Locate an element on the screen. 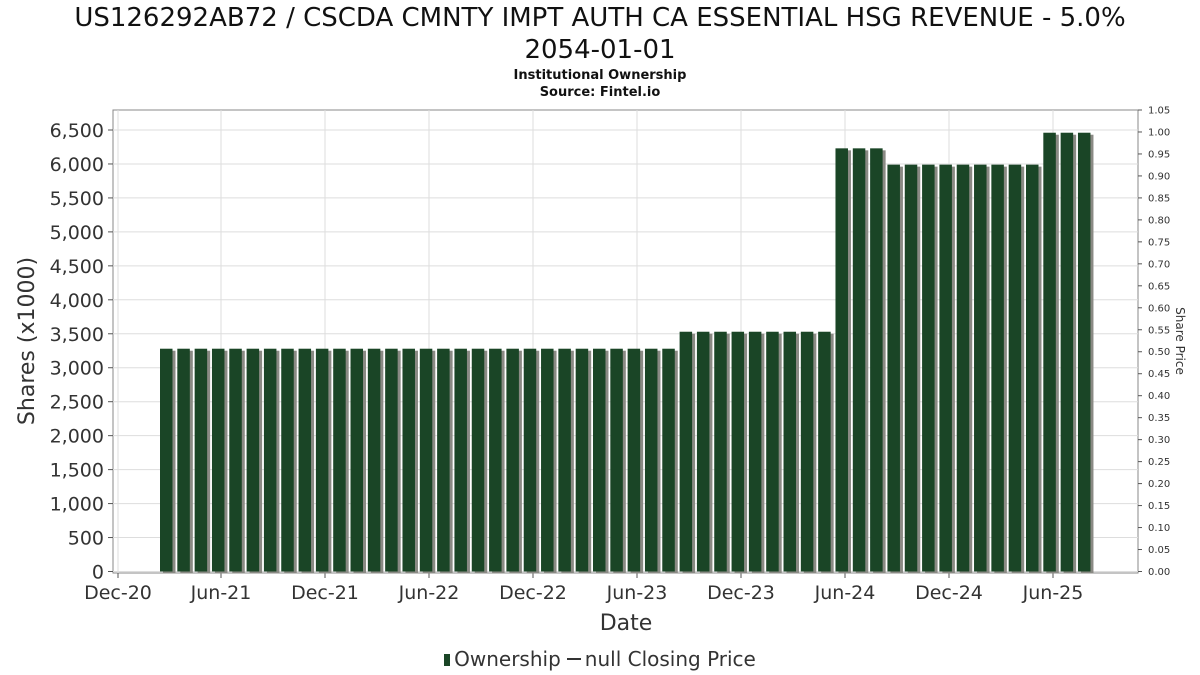 The width and height of the screenshot is (1200, 675). y2-tick-label: 0.95 is located at coordinates (1159, 154).